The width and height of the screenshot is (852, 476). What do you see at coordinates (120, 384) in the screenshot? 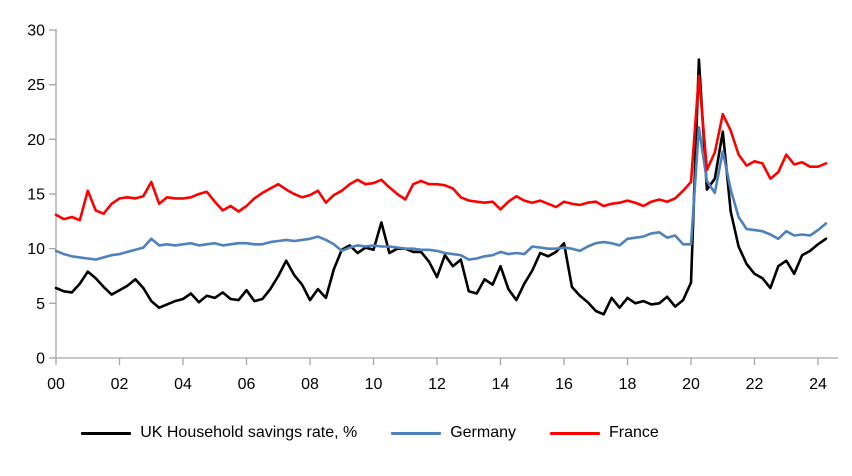
I see `x-tick-label: 02` at bounding box center [120, 384].